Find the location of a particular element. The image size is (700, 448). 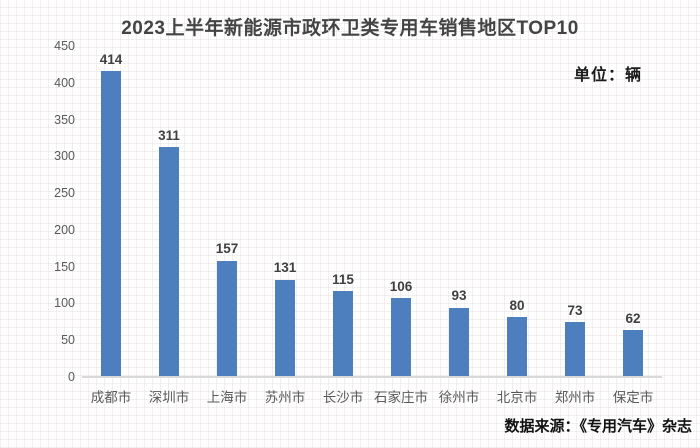

y-tick-label: 100 is located at coordinates (64, 303).